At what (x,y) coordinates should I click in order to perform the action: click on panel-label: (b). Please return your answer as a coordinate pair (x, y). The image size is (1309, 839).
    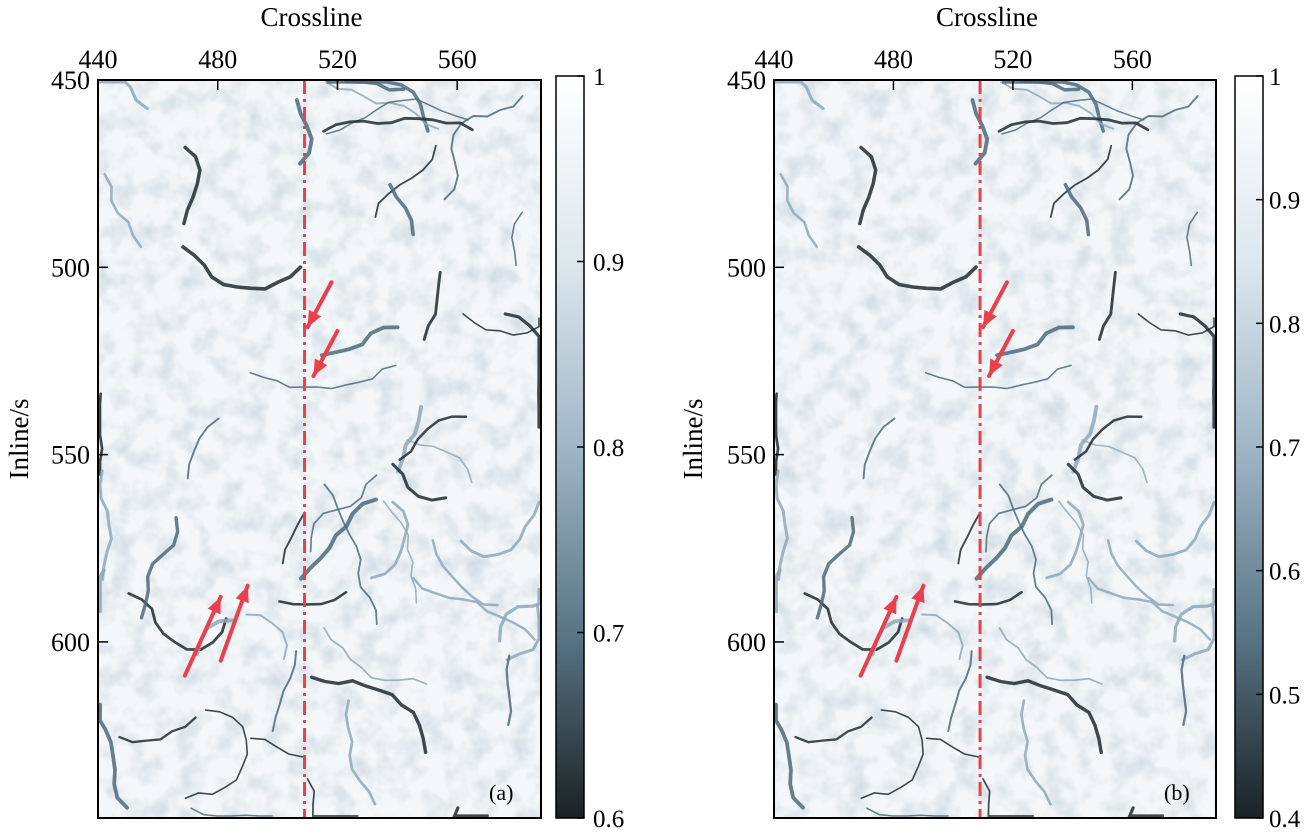
    Looking at the image, I should click on (1177, 792).